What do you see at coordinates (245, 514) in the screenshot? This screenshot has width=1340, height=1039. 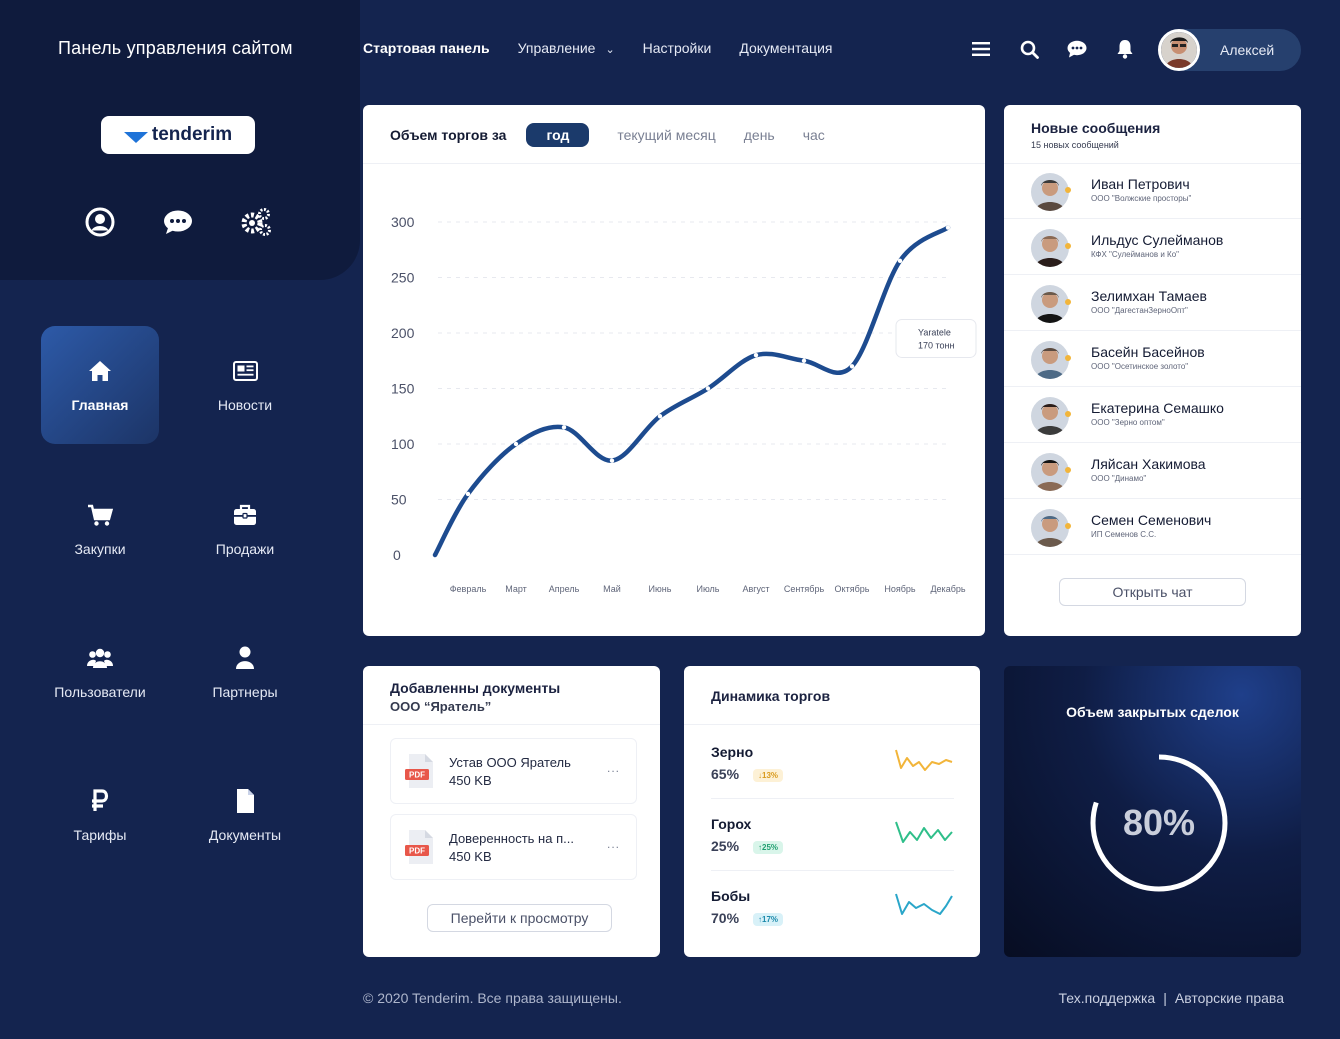 I see `briefcase-icon` at bounding box center [245, 514].